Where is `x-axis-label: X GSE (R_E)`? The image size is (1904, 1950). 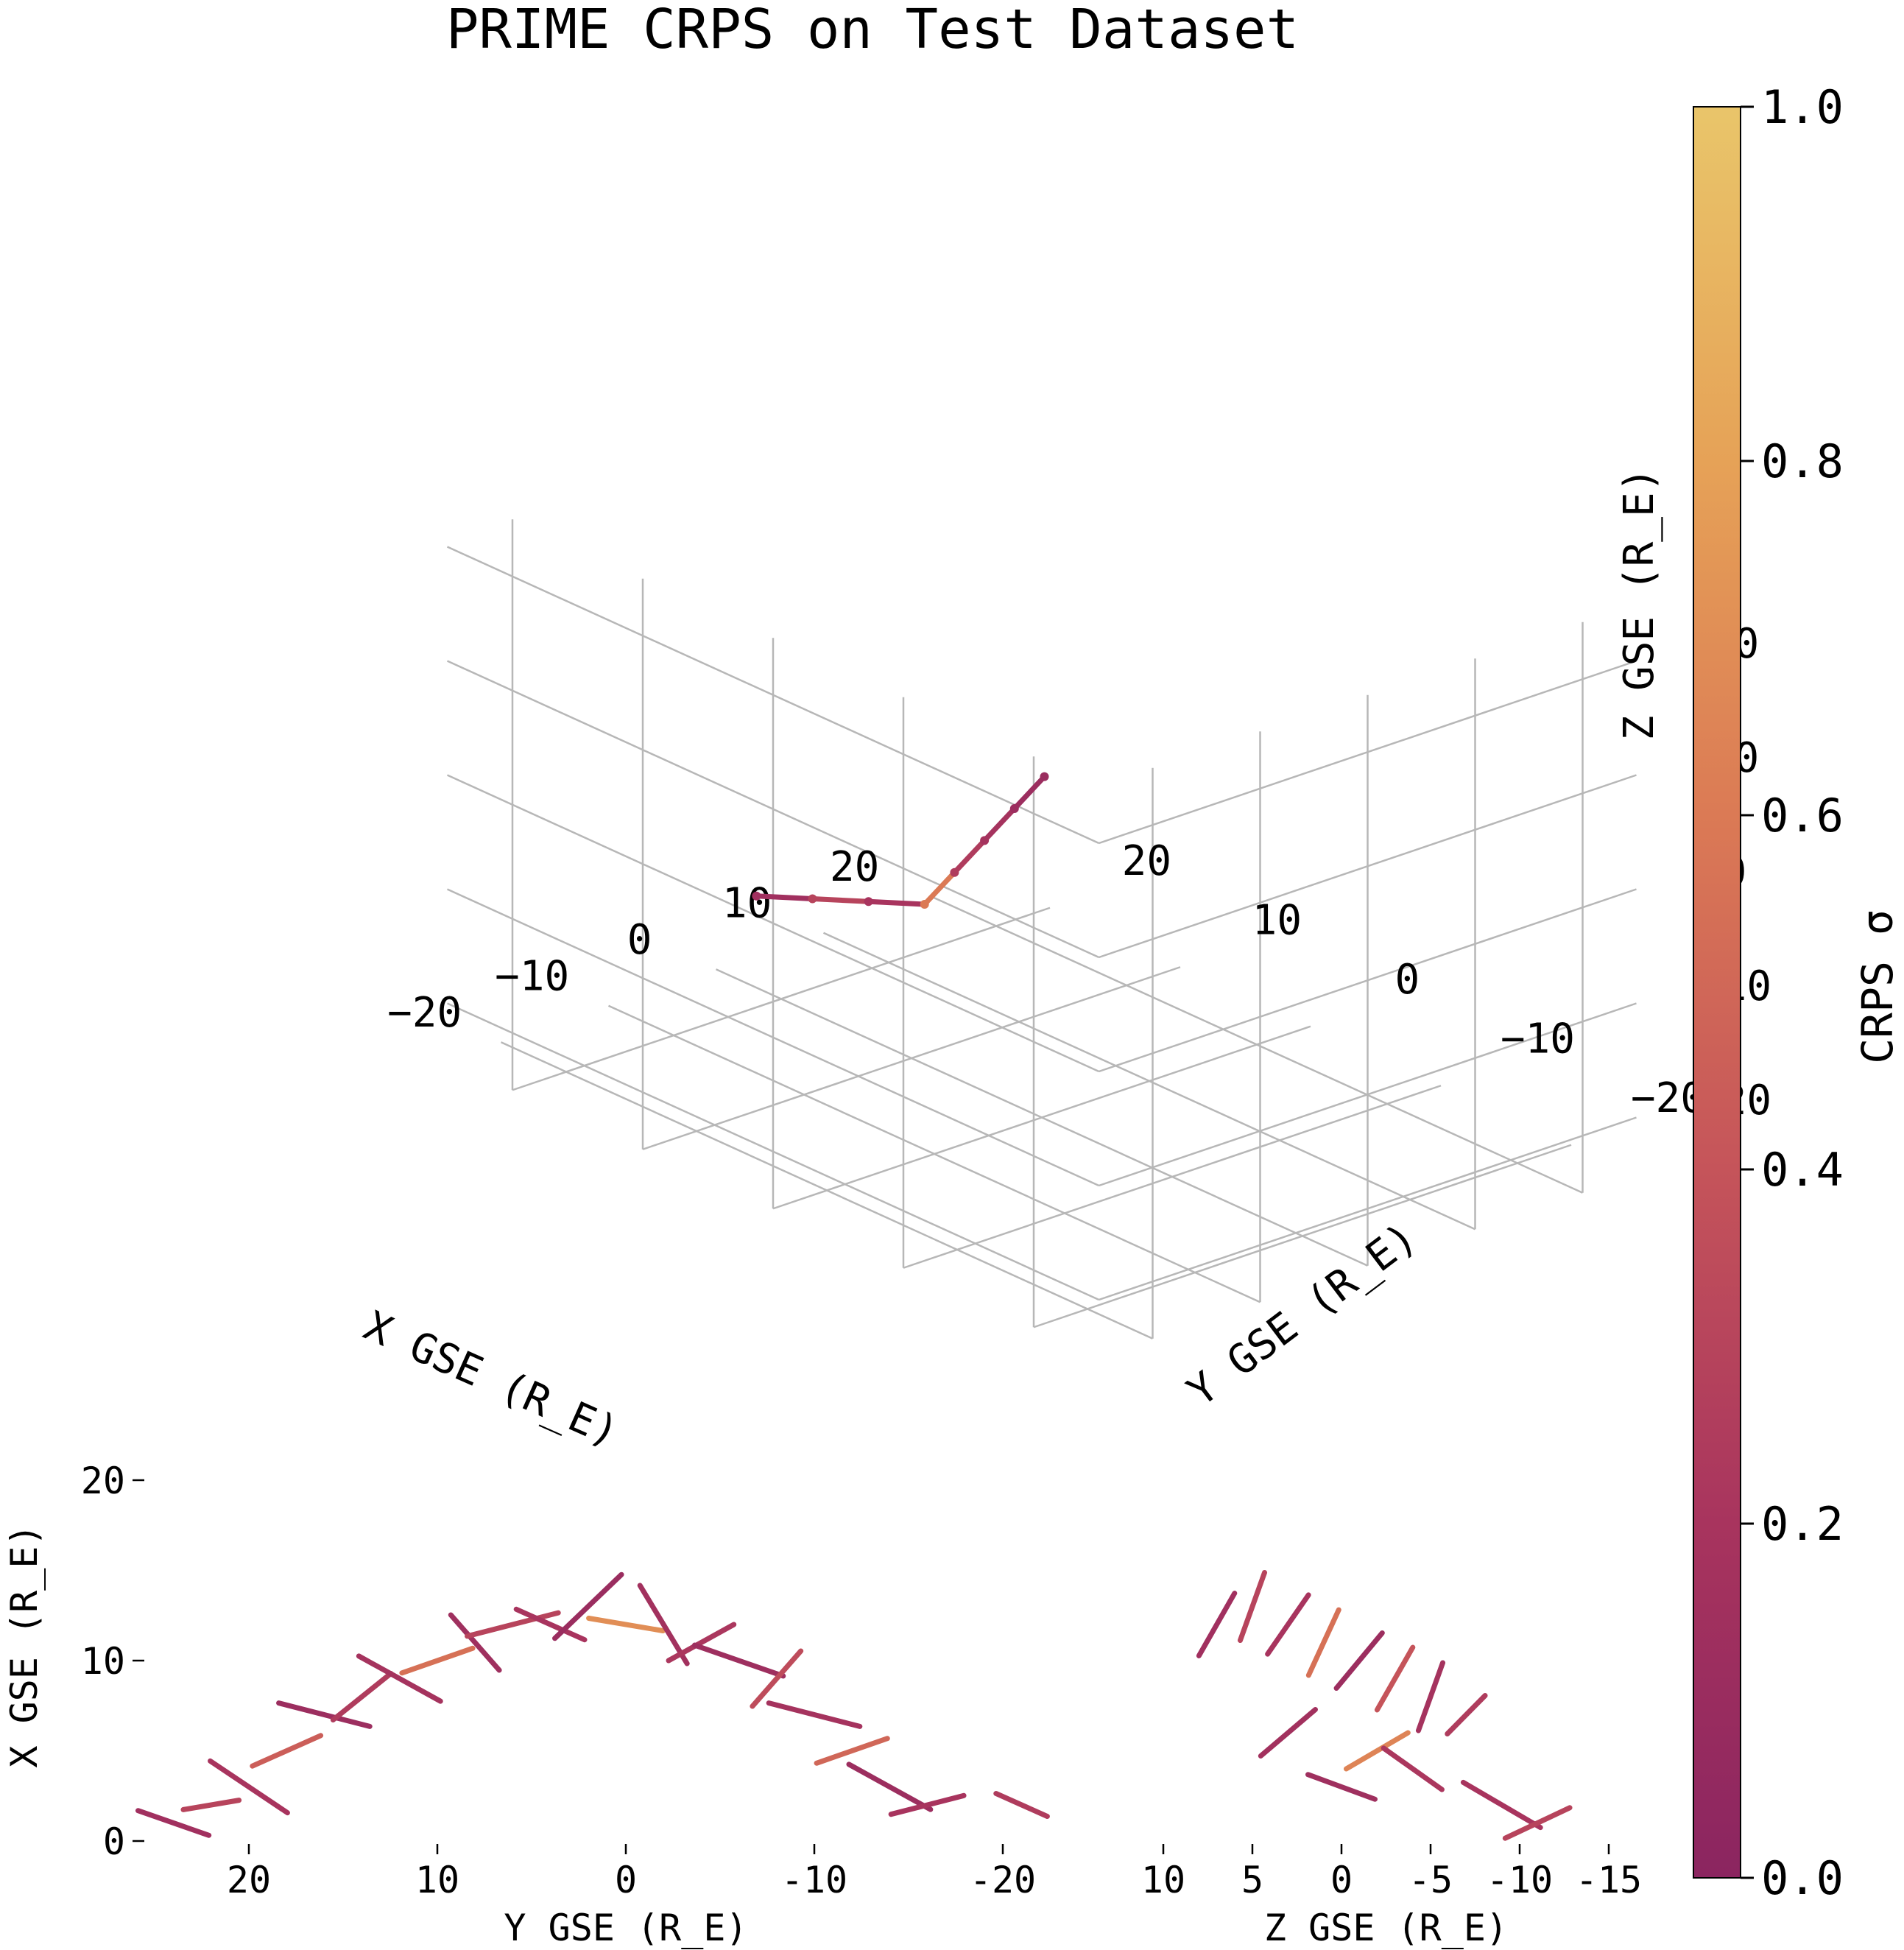 x-axis-label: X GSE (R_E) is located at coordinates (492, 1379).